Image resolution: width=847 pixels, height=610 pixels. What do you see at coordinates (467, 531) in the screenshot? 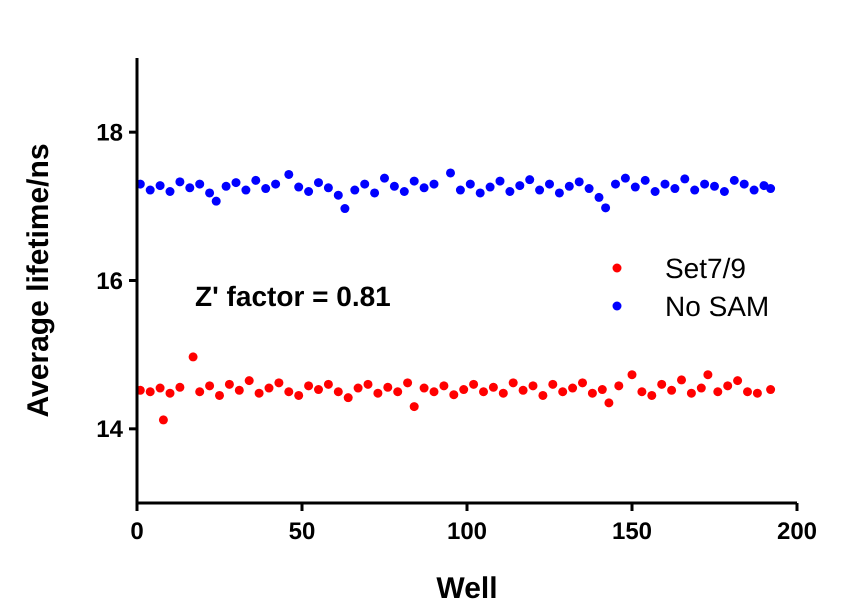
I see `x-tick-label: 100` at bounding box center [467, 531].